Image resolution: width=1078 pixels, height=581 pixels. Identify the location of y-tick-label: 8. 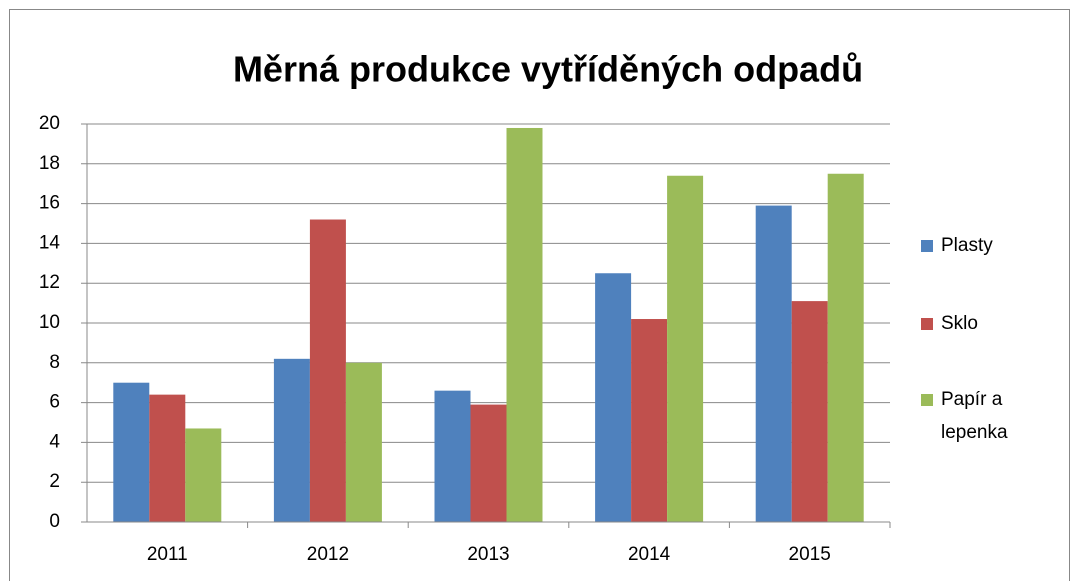
(54, 362).